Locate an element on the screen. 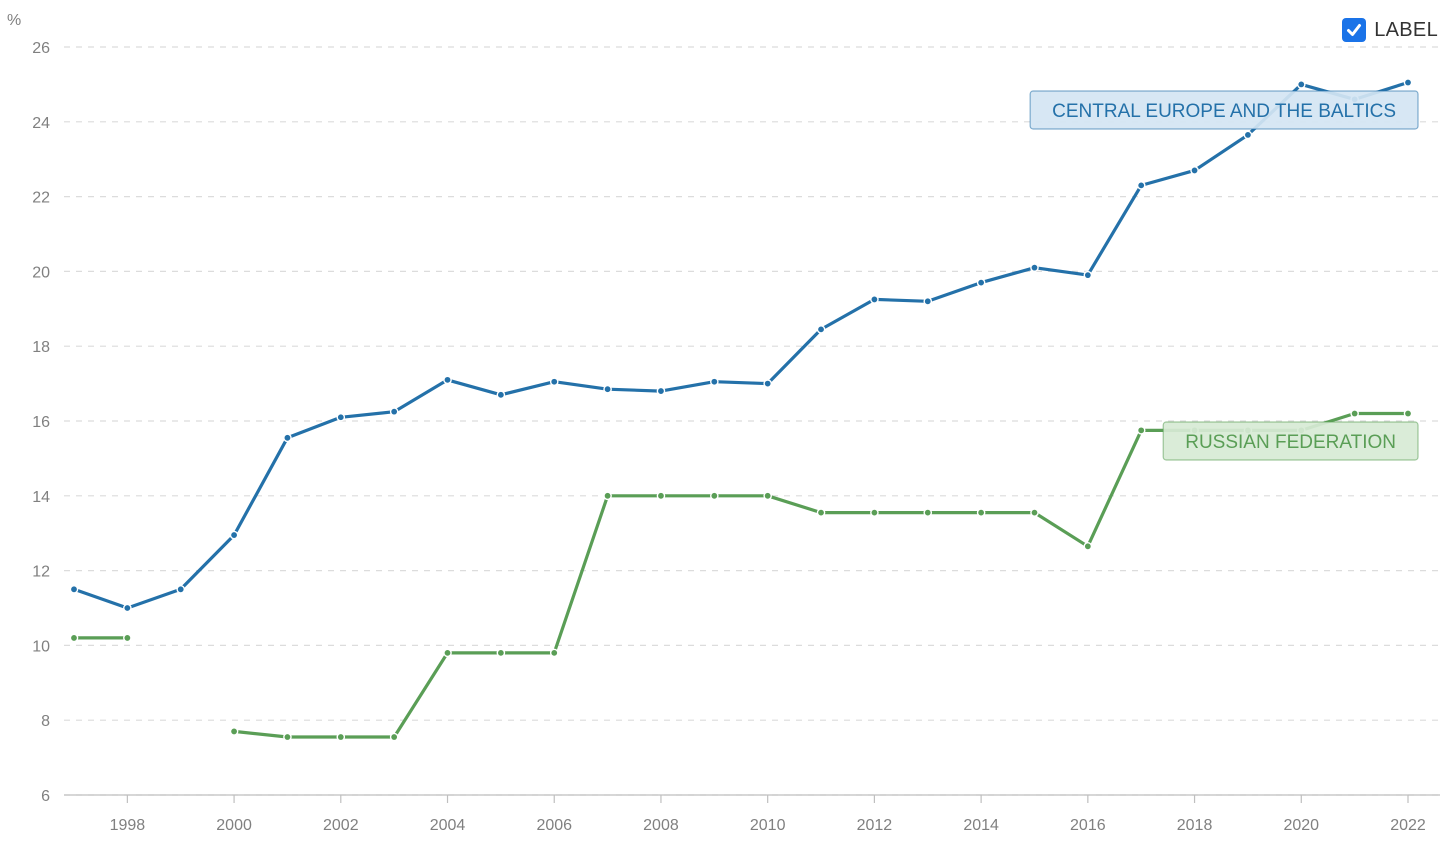  x-tick-label: 2000 is located at coordinates (234, 825).